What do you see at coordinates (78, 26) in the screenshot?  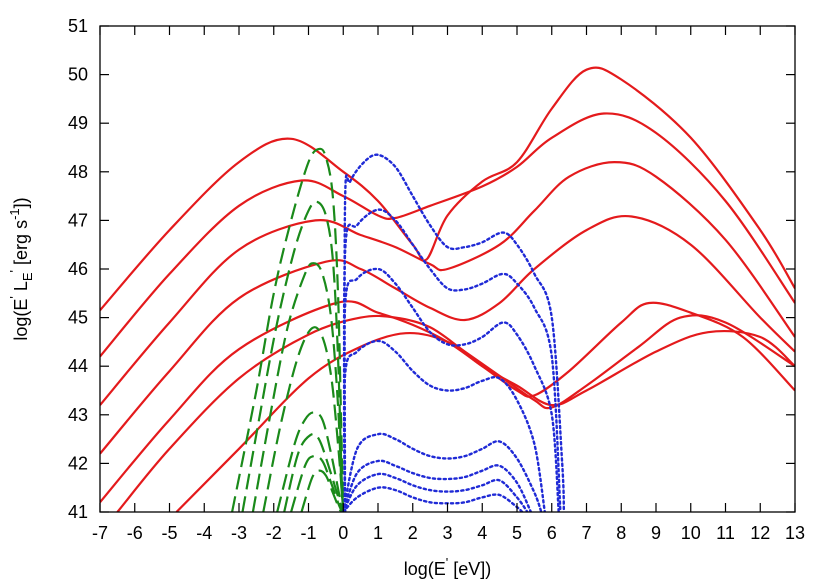 I see `y-tick-label: 51` at bounding box center [78, 26].